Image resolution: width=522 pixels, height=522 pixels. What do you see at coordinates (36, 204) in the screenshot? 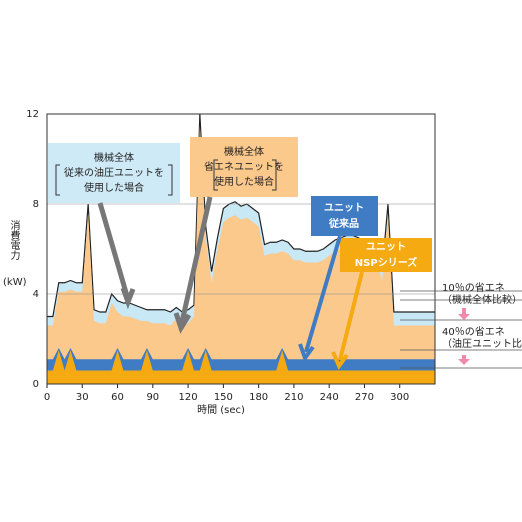
I see `y-tick-label: 8` at bounding box center [36, 204].